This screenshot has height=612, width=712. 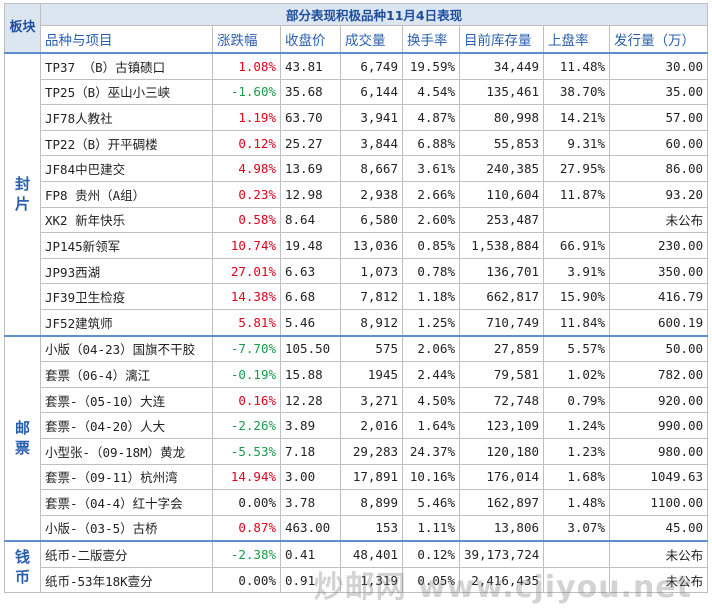 What do you see at coordinates (246, 65) in the screenshot?
I see `cell: 1.08%` at bounding box center [246, 65].